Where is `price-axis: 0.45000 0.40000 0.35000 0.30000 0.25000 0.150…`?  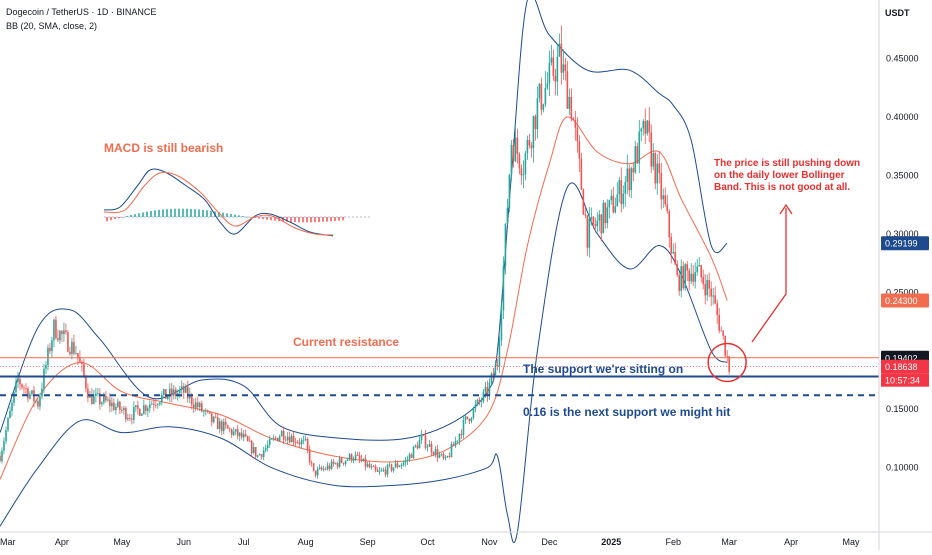
price-axis: 0.45000 0.40000 0.35000 0.30000 0.25000 0.150… is located at coordinates (903, 275).